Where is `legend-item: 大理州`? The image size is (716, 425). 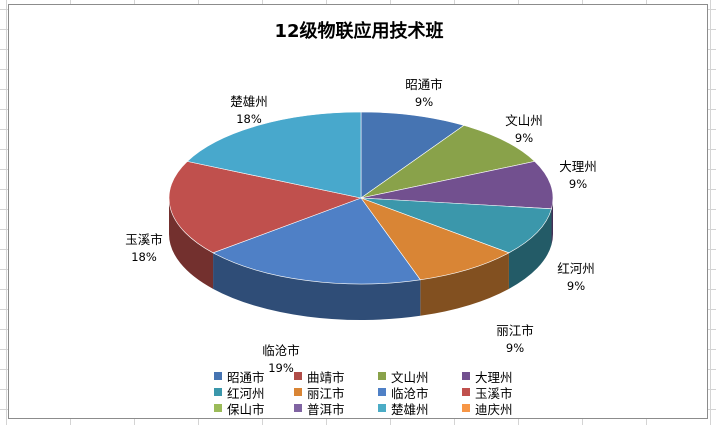
legend-item: 大理州 is located at coordinates (504, 376).